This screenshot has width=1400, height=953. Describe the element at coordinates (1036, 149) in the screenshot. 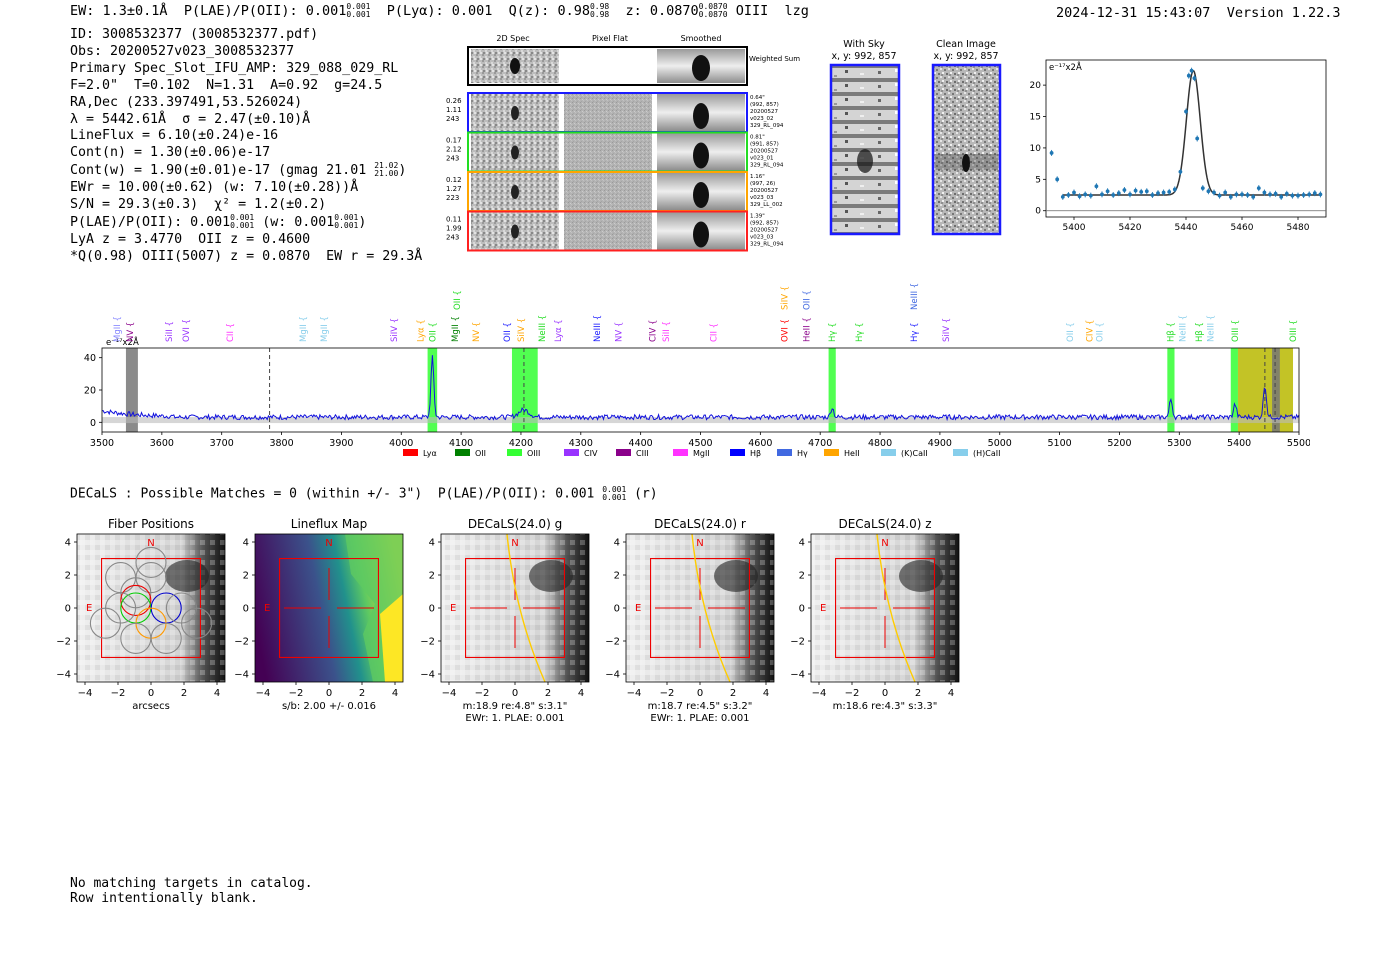

I see `zoom-ytick-label: 10` at that location.